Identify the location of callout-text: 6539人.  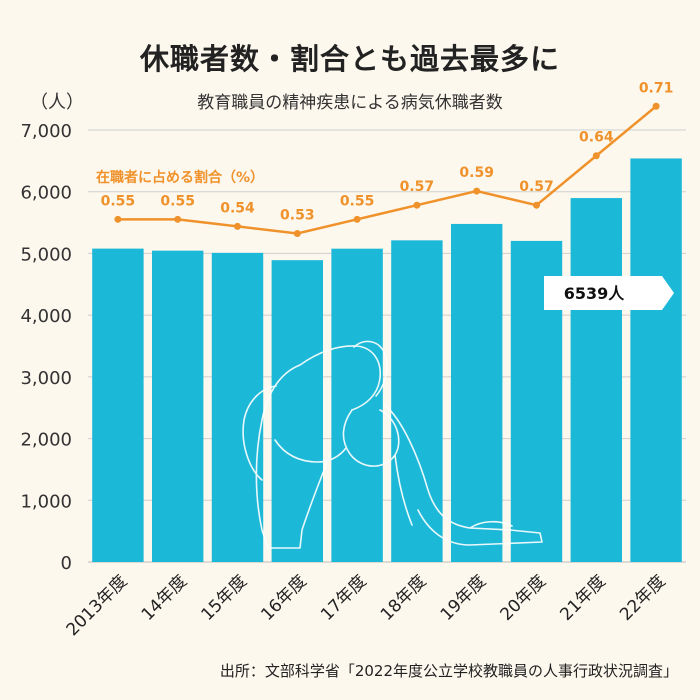
(595, 293).